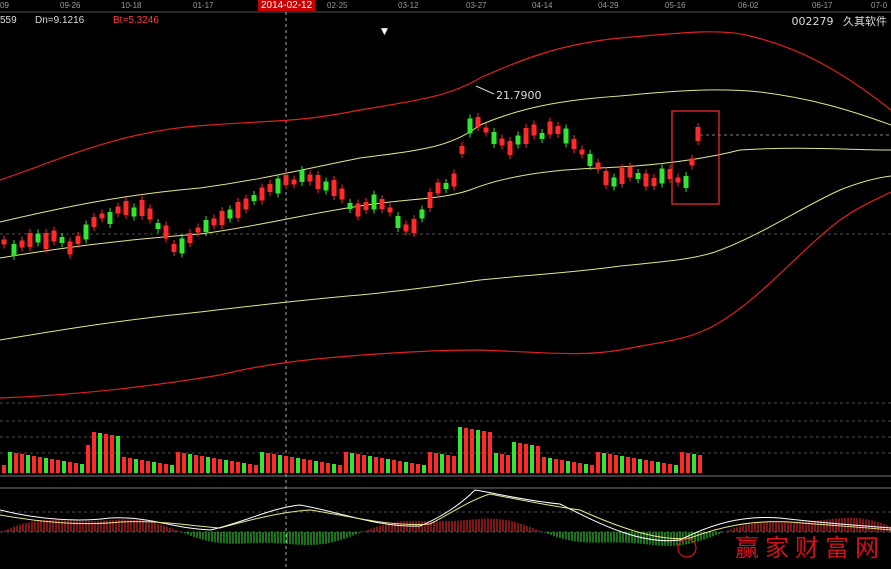  What do you see at coordinates (131, 5) in the screenshot?
I see `date-tick-label: 10-18` at bounding box center [131, 5].